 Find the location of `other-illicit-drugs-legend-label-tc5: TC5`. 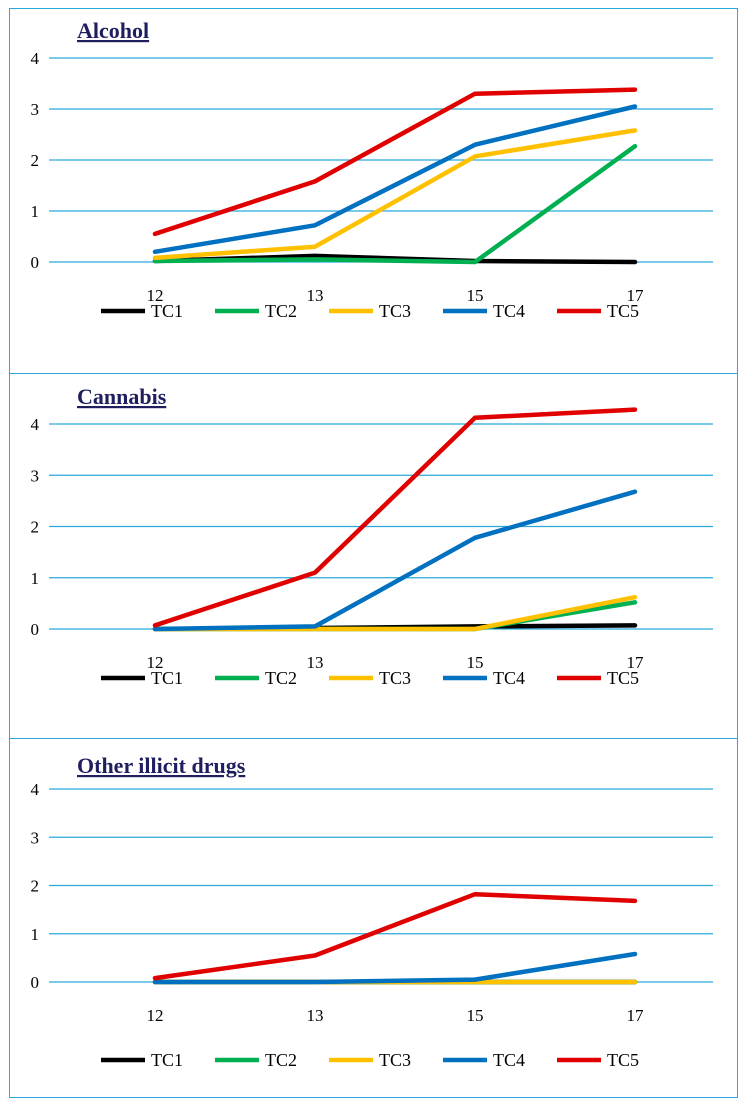

other-illicit-drugs-legend-label-tc5: TC5 is located at coordinates (623, 1060).